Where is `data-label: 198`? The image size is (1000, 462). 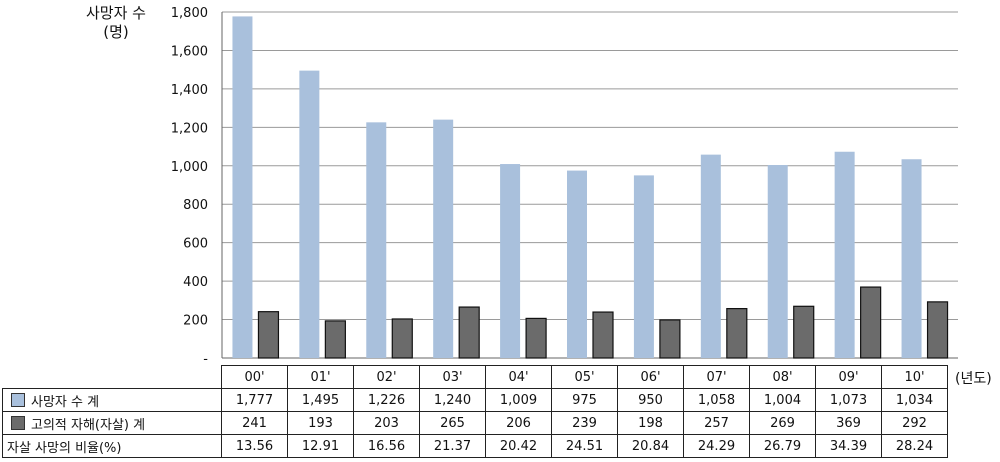 data-label: 198 is located at coordinates (650, 423).